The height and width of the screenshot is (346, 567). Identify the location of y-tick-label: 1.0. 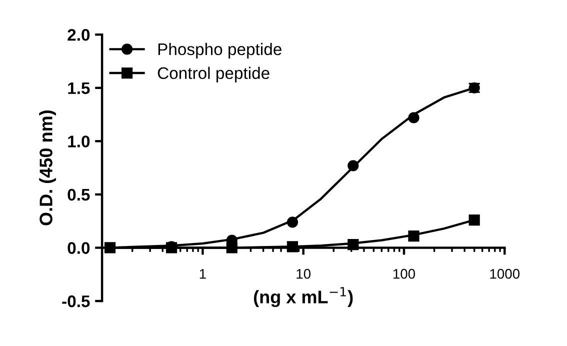
(79, 142).